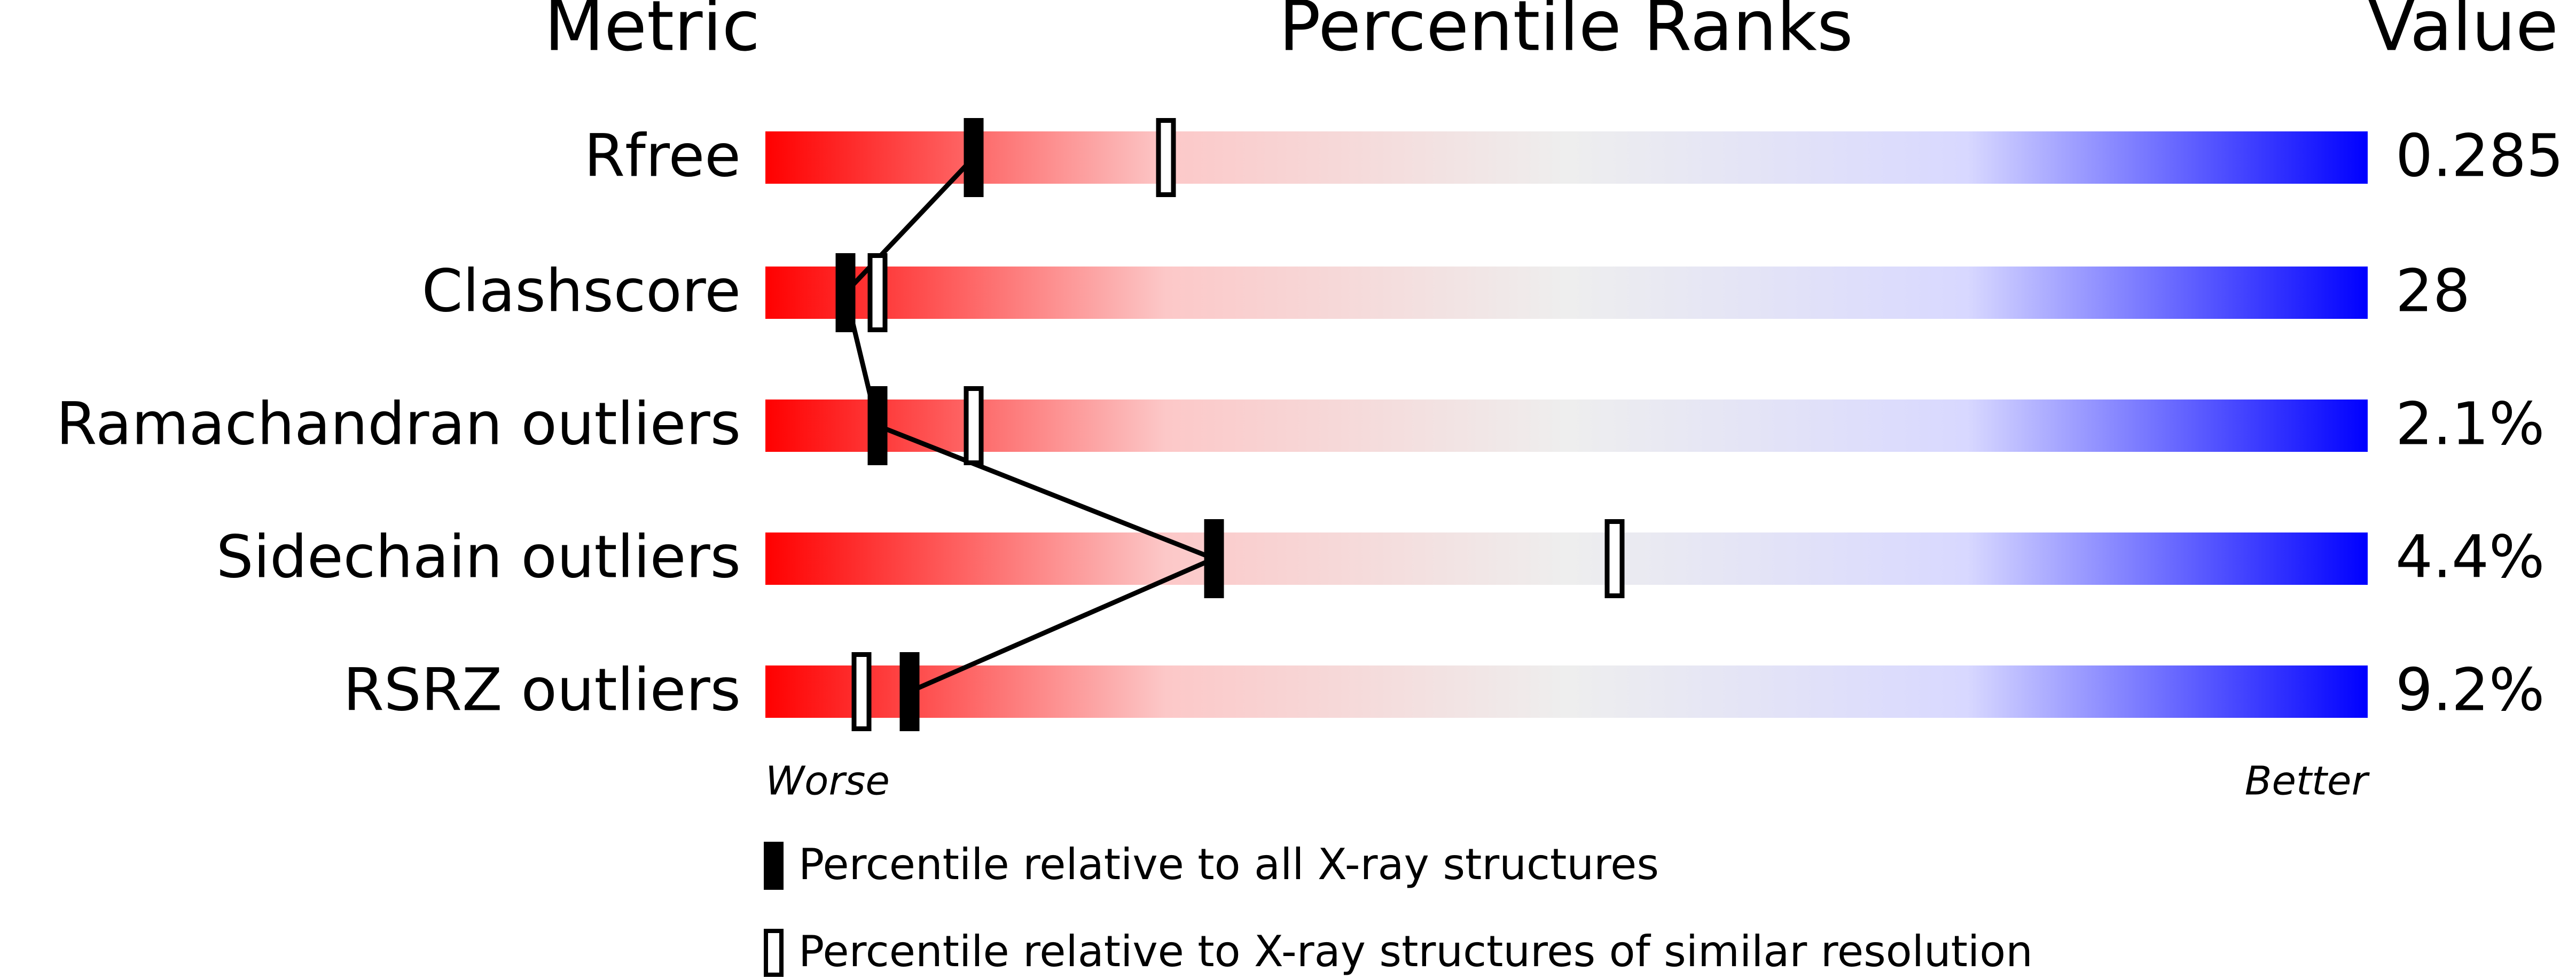 Image resolution: width=2576 pixels, height=979 pixels. I want to click on metric-label: Rfree, so click(662, 155).